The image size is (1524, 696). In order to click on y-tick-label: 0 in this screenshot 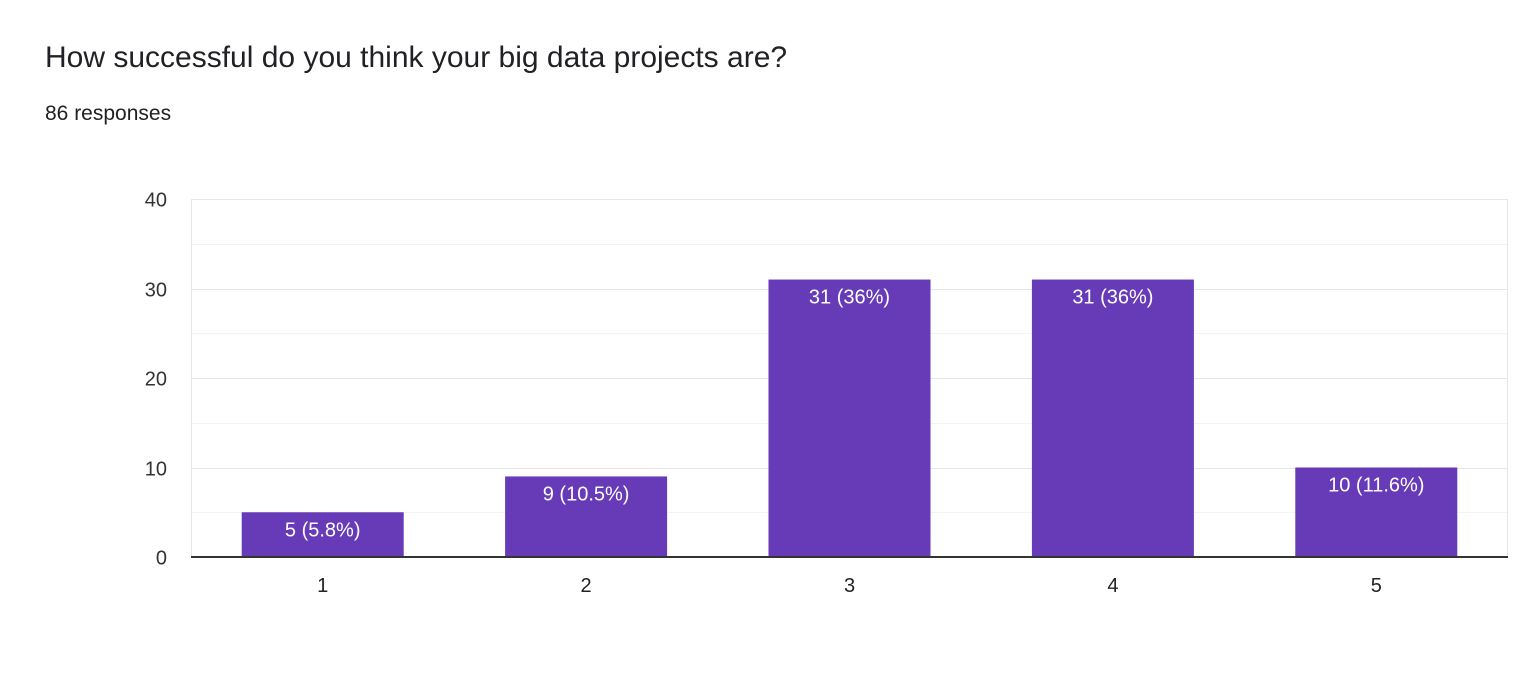, I will do `click(161, 559)`.